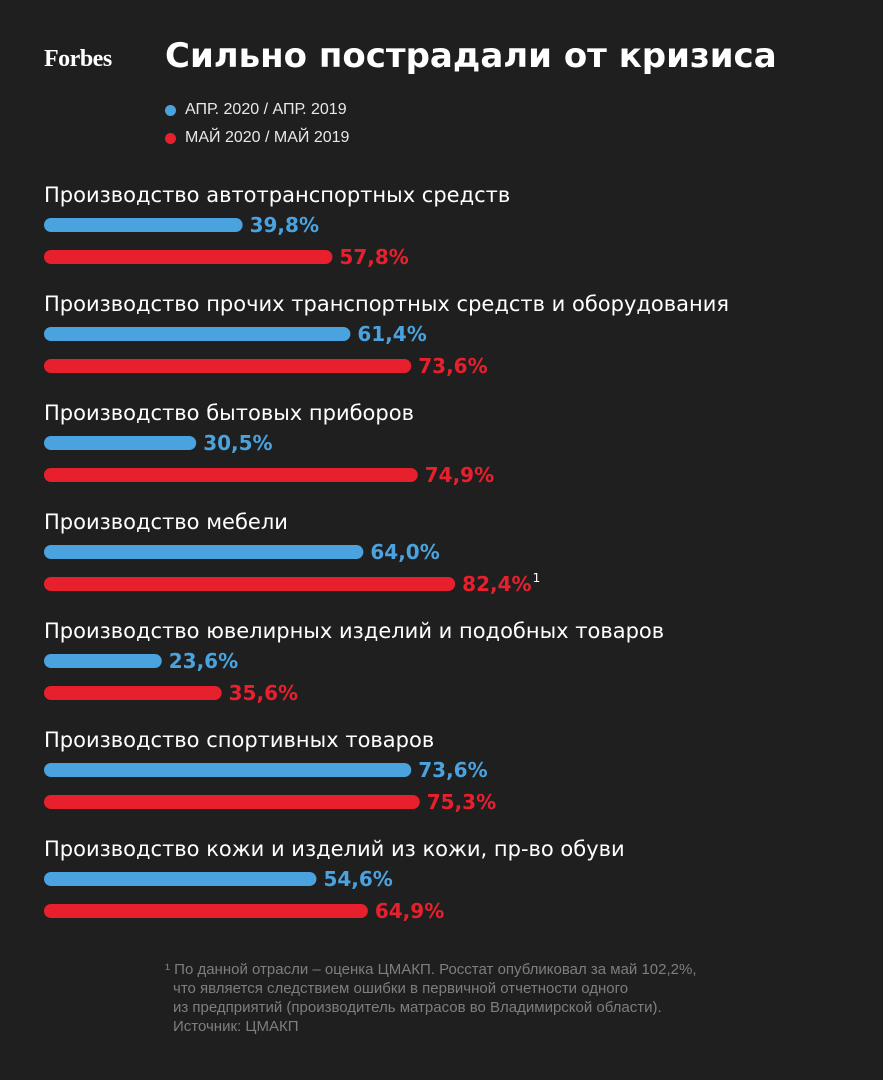 This screenshot has height=1080, width=883. What do you see at coordinates (409, 911) in the screenshot?
I see `value-label: 64,9%` at bounding box center [409, 911].